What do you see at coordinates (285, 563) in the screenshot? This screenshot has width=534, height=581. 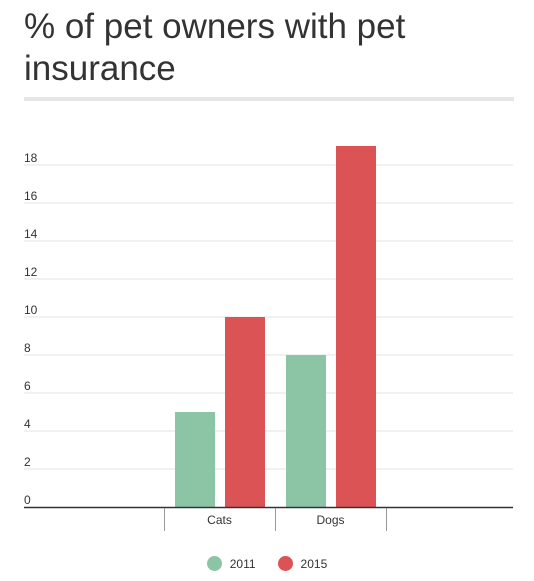 I see `legend-swatch-2015` at bounding box center [285, 563].